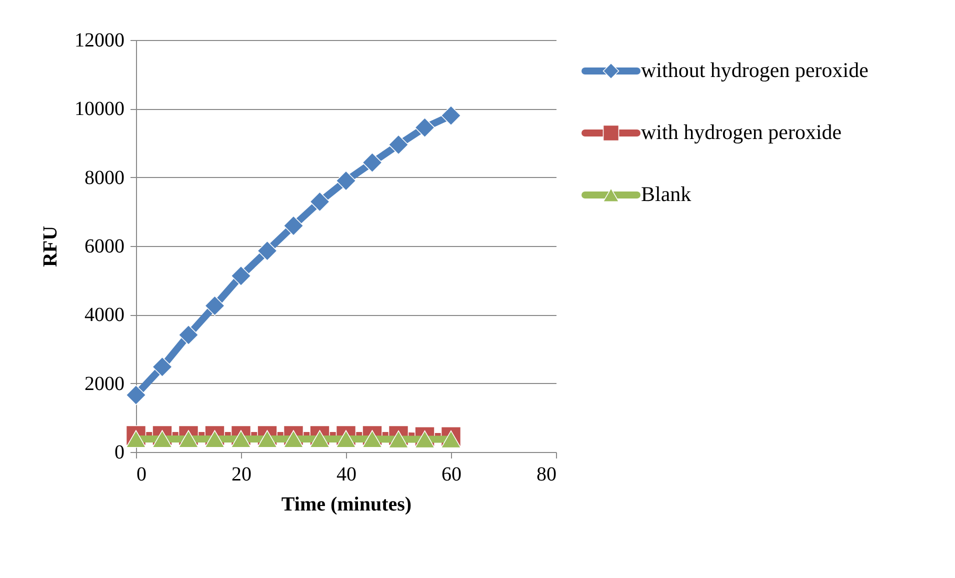 This screenshot has height=578, width=955. I want to click on legend-label: without hydrogen peroxide, so click(754, 70).